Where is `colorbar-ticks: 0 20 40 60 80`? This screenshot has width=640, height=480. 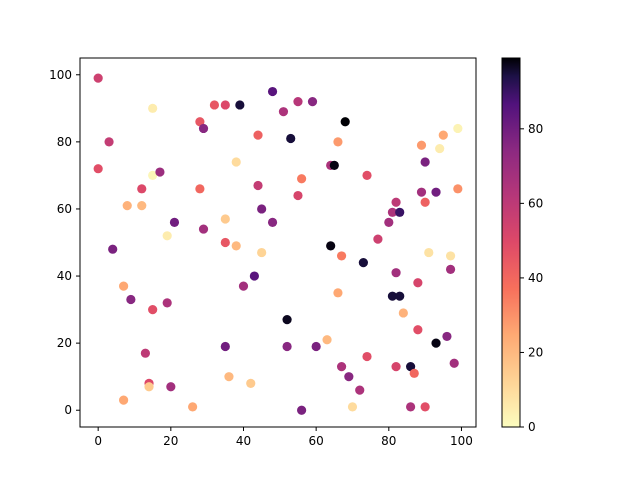
colorbar-ticks: 0 20 40 60 80 is located at coordinates (531, 278).